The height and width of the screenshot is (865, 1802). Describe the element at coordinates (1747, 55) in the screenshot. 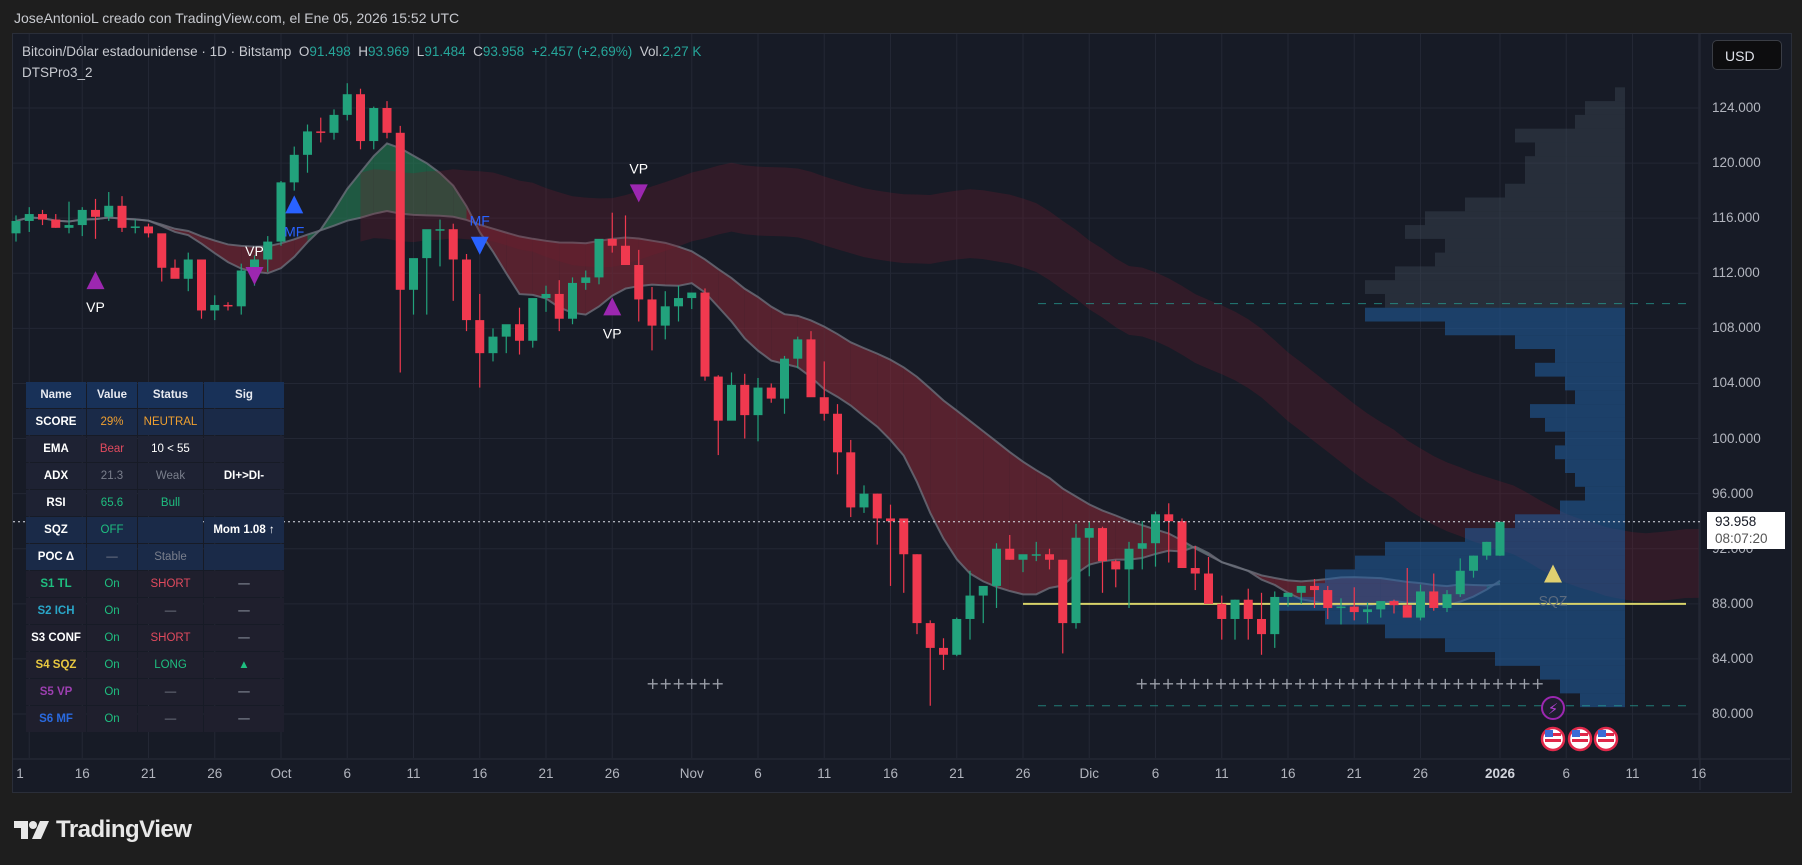

I see `currency-button: USD` at that location.